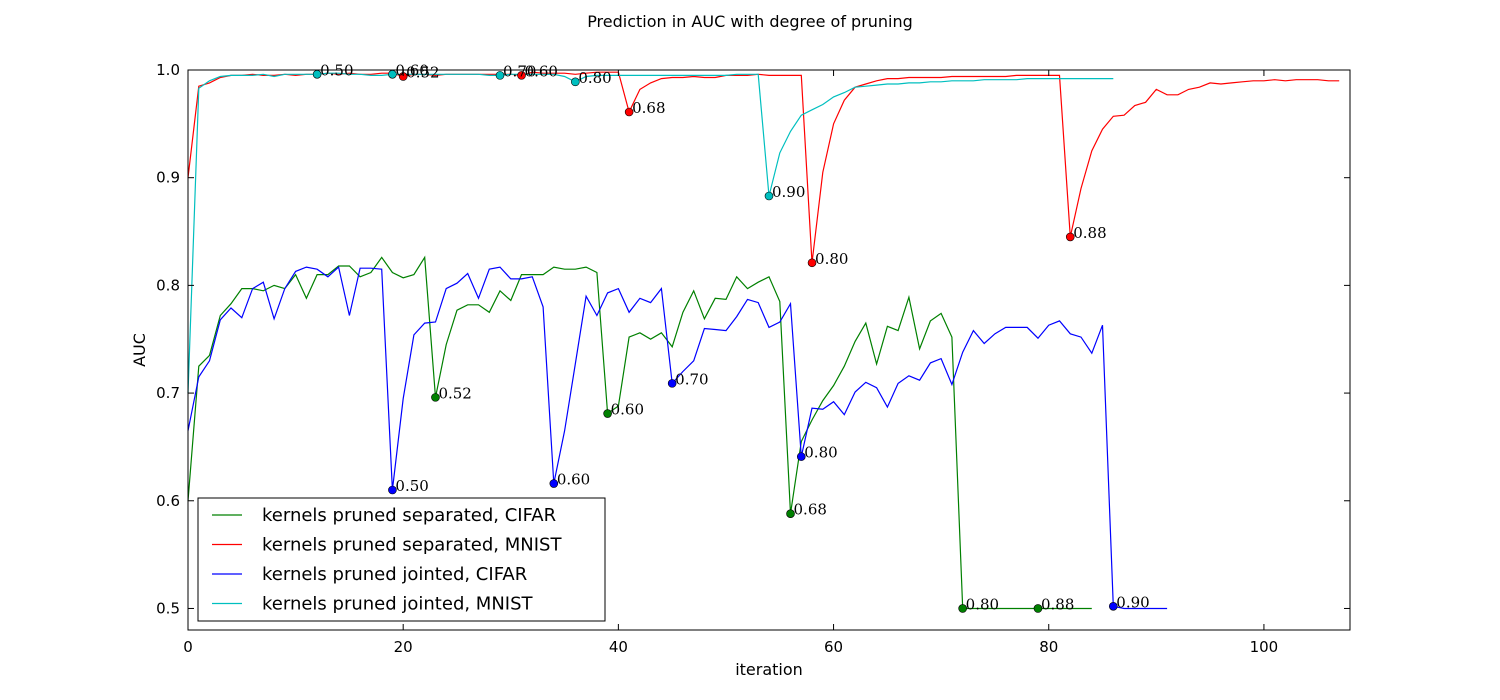 The width and height of the screenshot is (1500, 700). I want to click on legend-entry: kernels pruned jointed, MNIST, so click(398, 604).